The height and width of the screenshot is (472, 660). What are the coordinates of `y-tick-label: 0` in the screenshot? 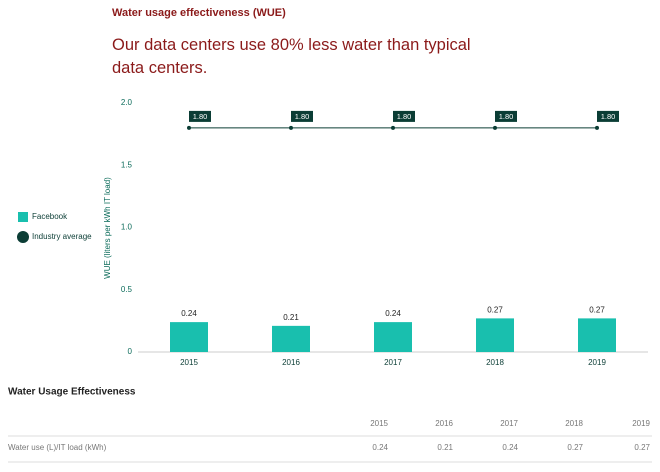 It's located at (130, 351).